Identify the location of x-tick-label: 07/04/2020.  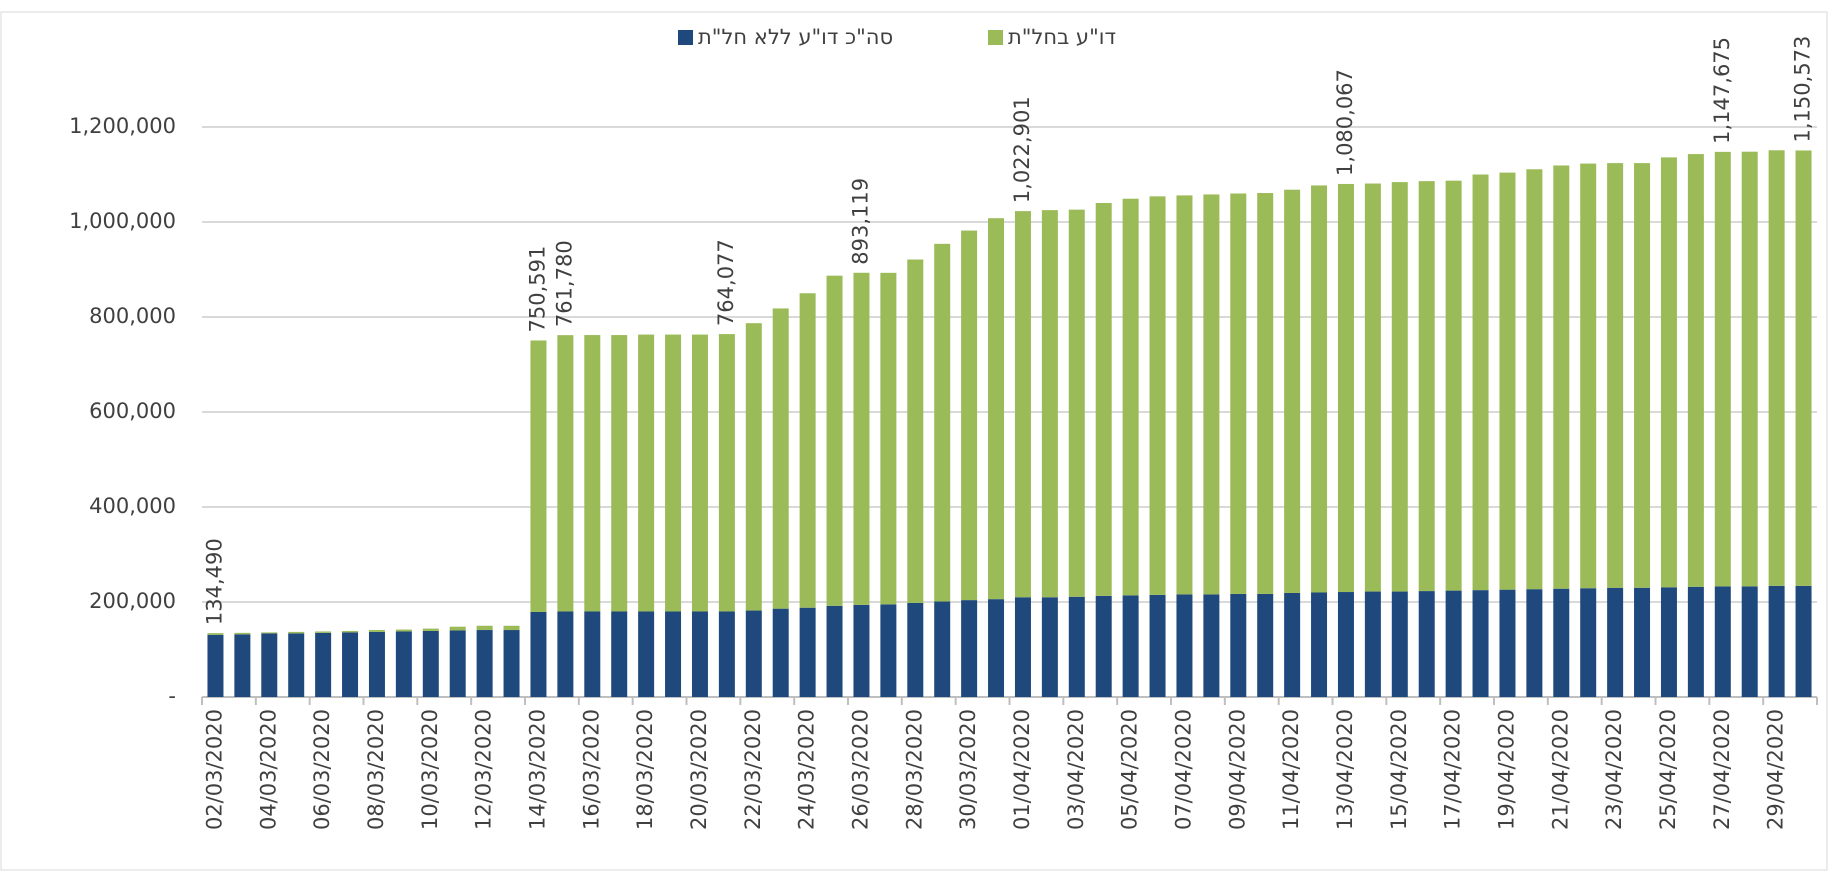
(1183, 769).